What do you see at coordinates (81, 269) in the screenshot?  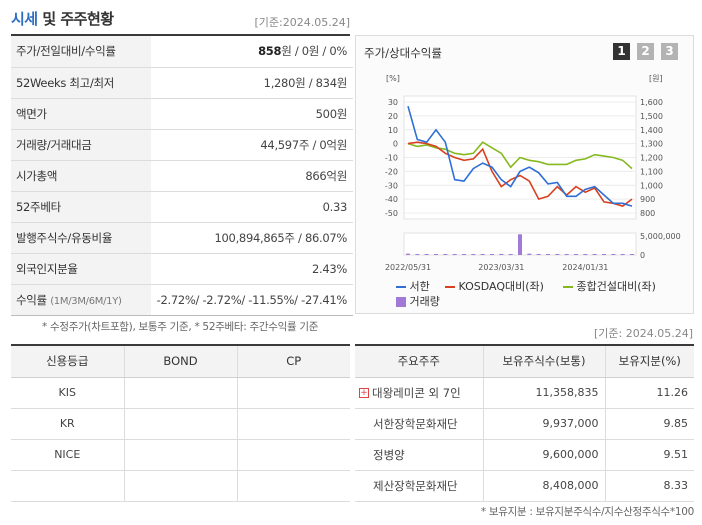 I see `price-row-label: 외국인지분율` at bounding box center [81, 269].